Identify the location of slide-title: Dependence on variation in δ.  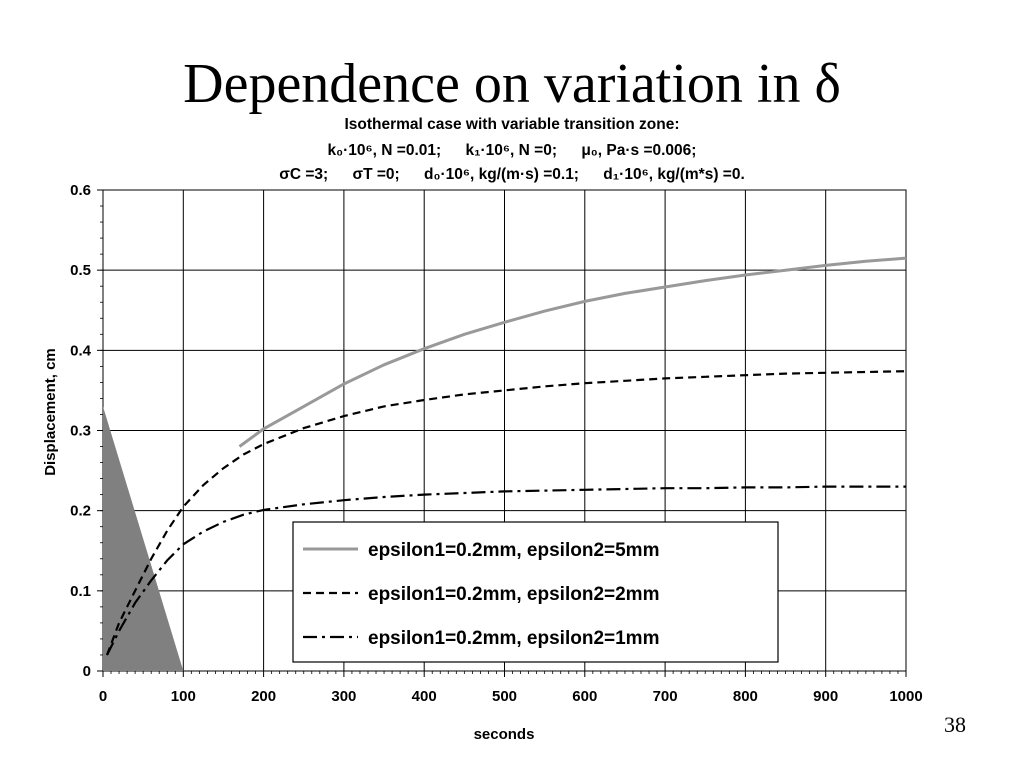
(512, 84).